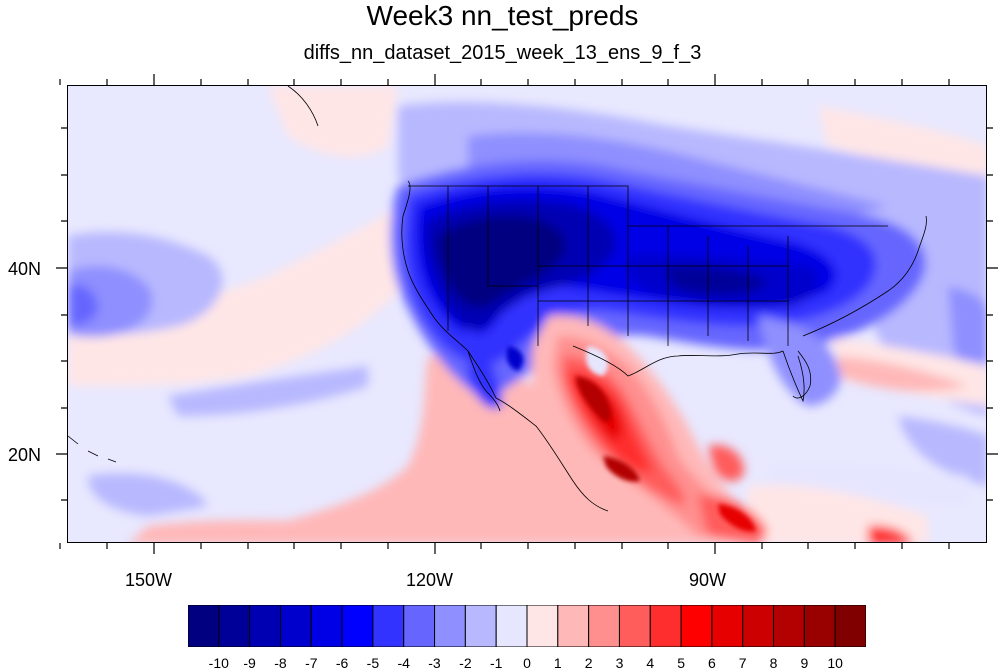 This screenshot has width=1005, height=672. Describe the element at coordinates (681, 663) in the screenshot. I see `colorbar-label: 5` at that location.